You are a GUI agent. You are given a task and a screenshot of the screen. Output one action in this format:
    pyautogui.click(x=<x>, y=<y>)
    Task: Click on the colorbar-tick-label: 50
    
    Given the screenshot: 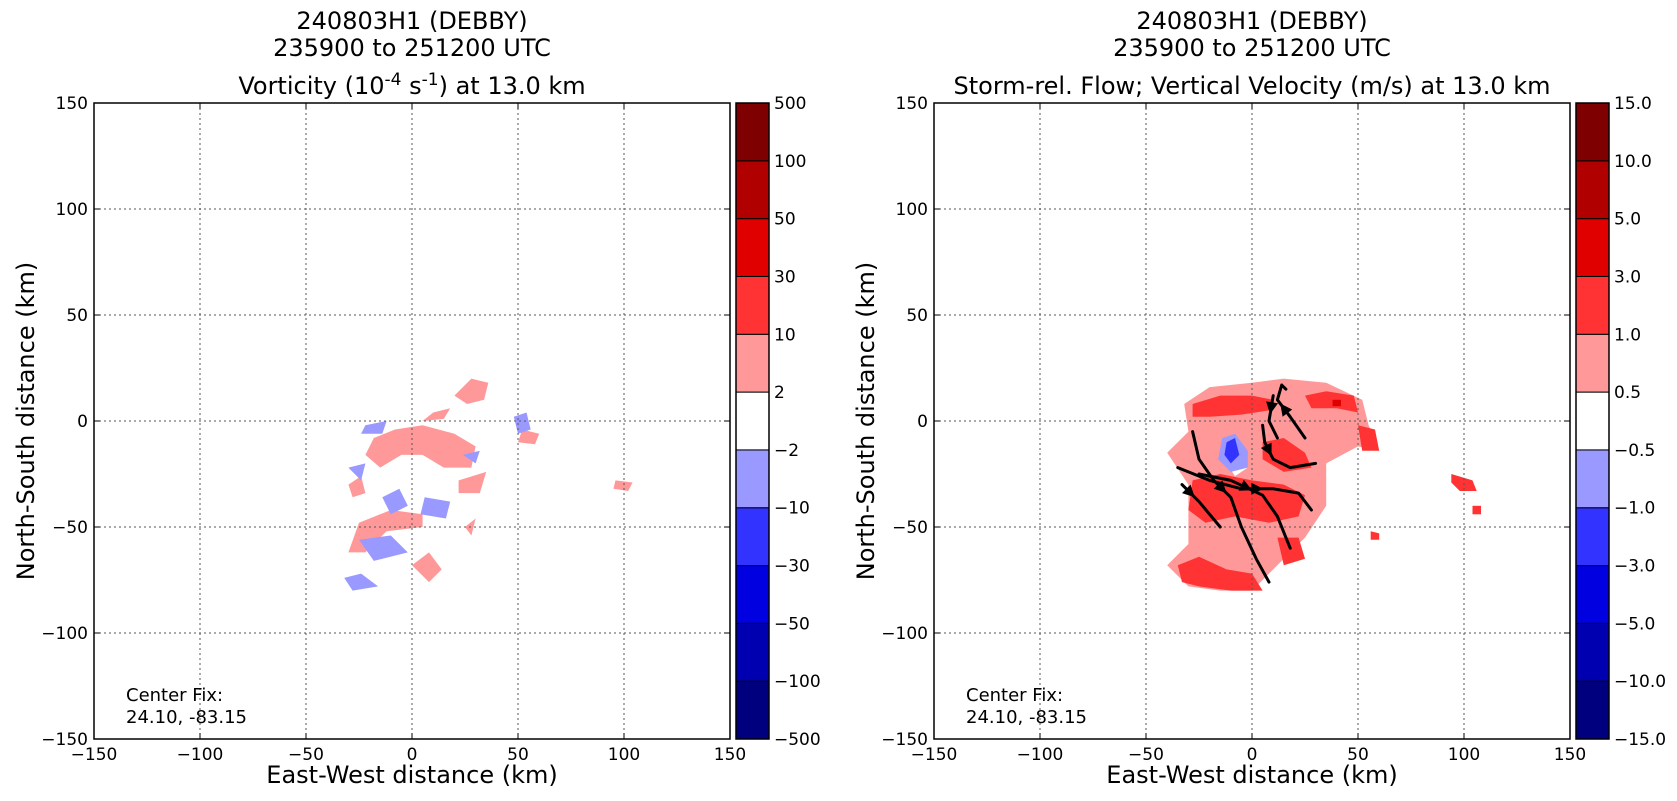 What is the action you would take?
    pyautogui.click(x=785, y=220)
    